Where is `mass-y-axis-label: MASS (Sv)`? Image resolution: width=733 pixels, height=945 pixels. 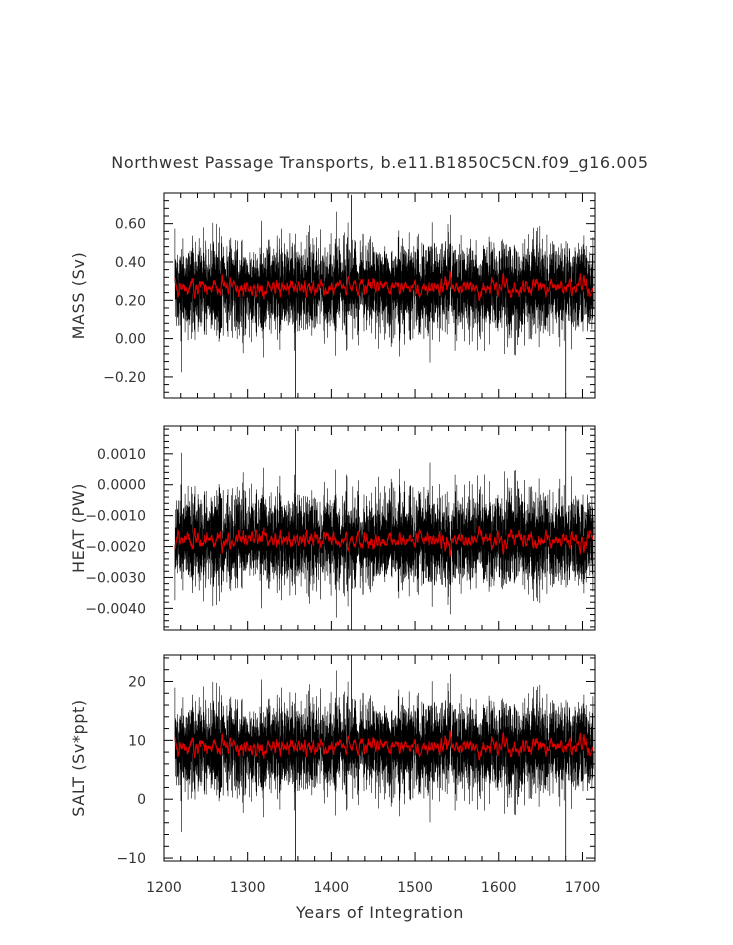
mass-y-axis-label: MASS (Sv) is located at coordinates (78, 296).